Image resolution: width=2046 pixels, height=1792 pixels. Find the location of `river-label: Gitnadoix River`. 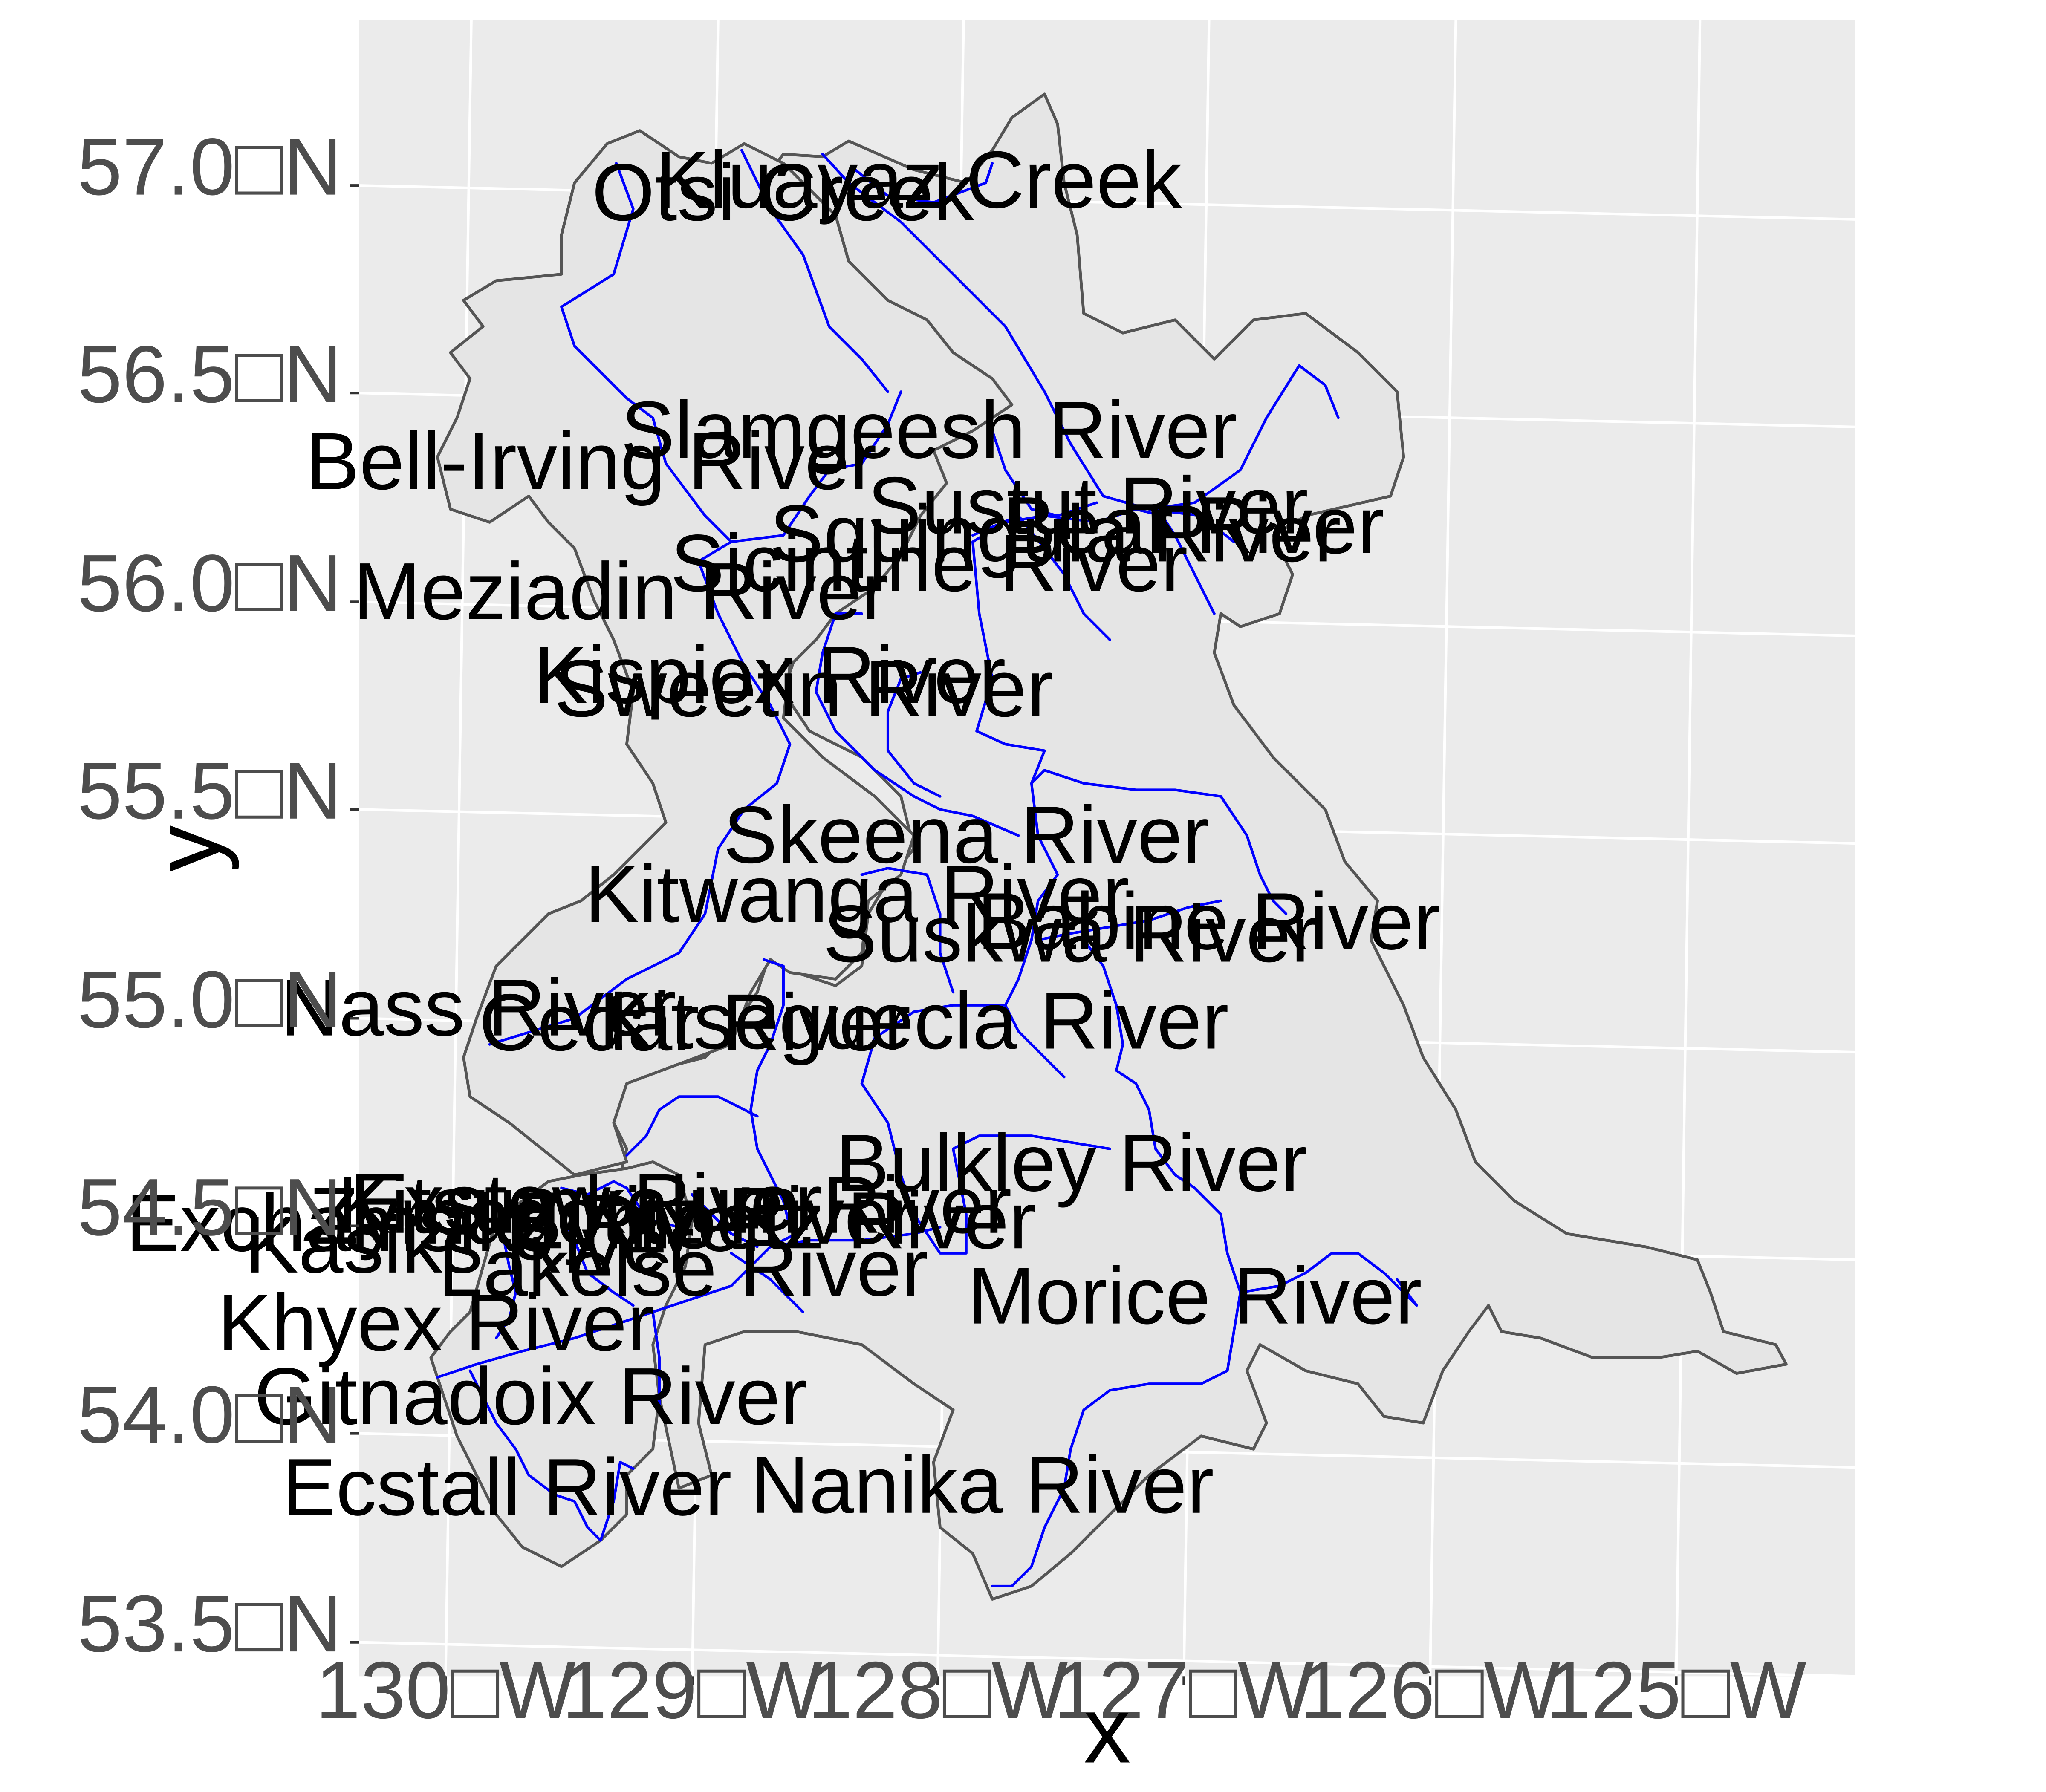

river-label: Gitnadoix River is located at coordinates (531, 1396).